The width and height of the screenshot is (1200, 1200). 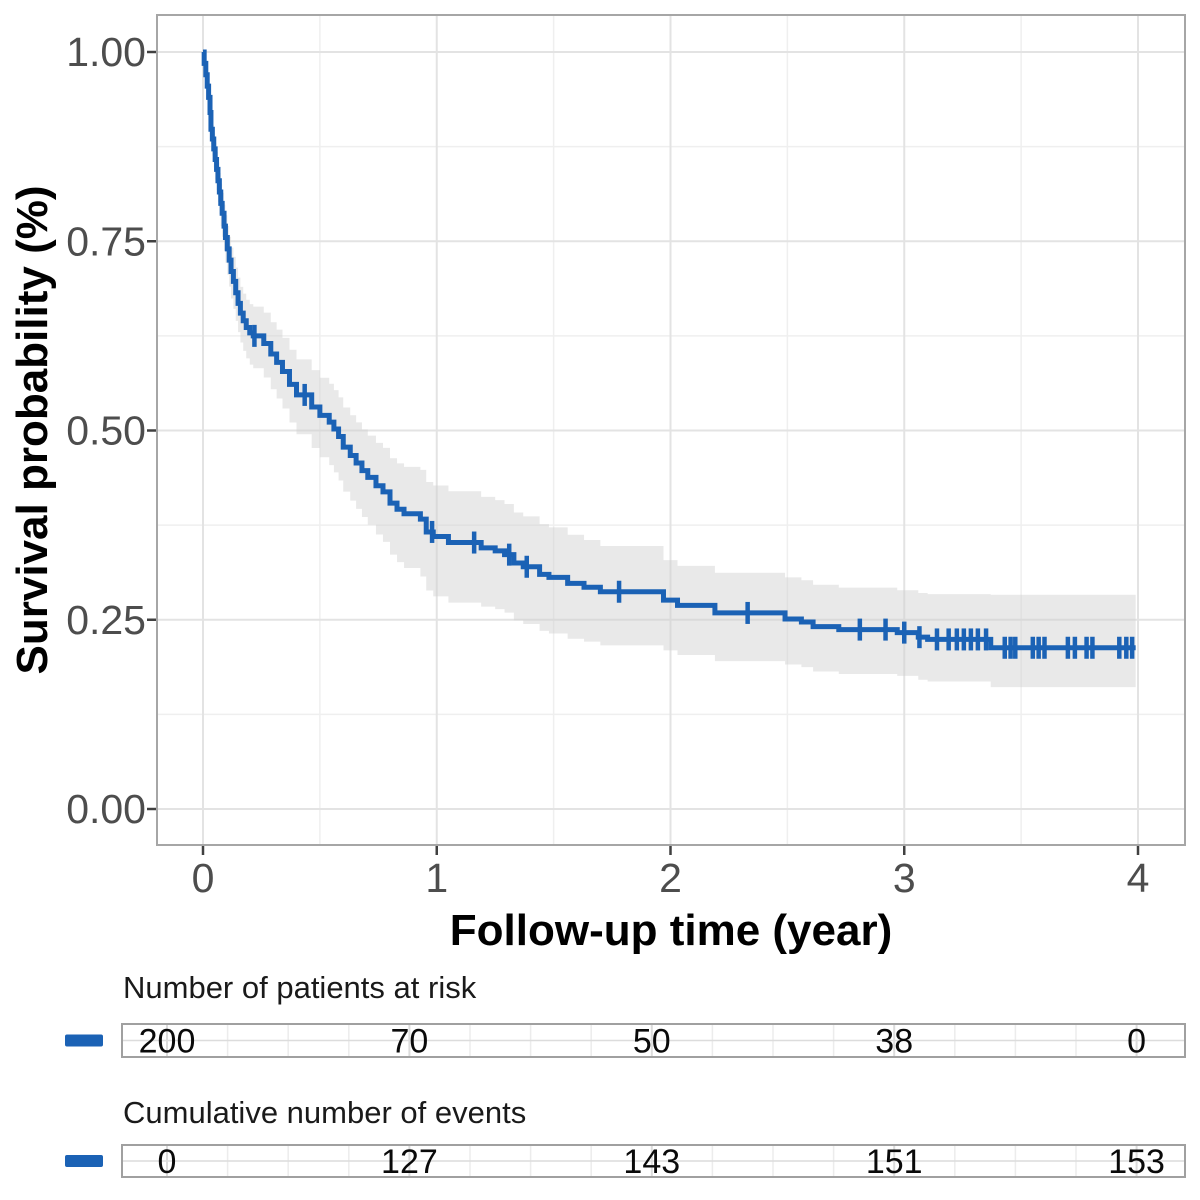 What do you see at coordinates (106, 52) in the screenshot?
I see `y-tick-label: 1.00` at bounding box center [106, 52].